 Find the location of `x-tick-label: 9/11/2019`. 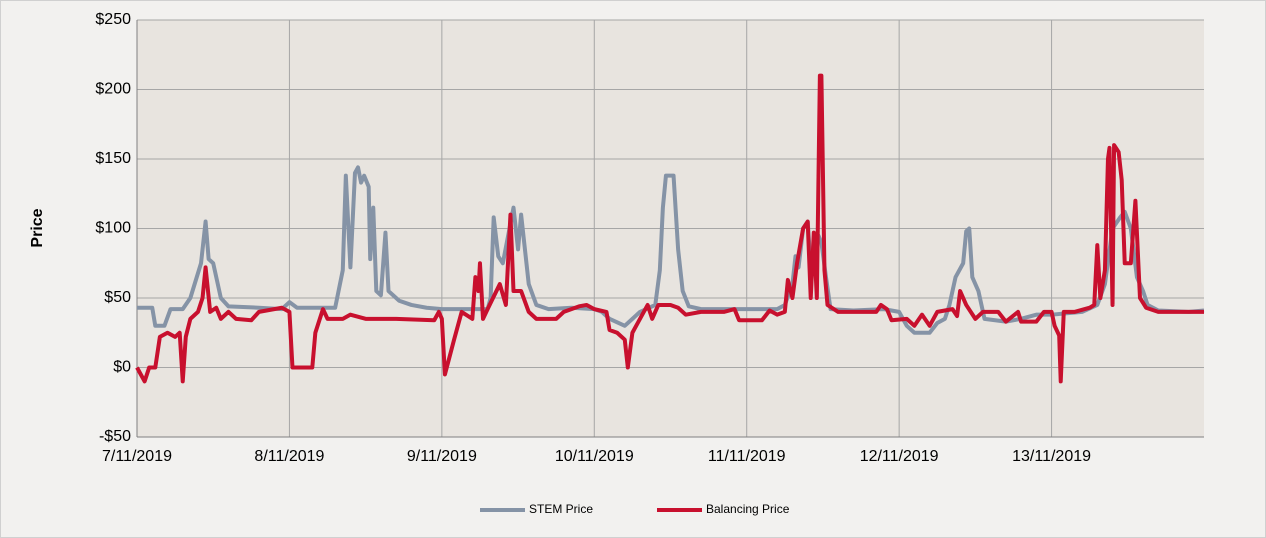

x-tick-label: 9/11/2019 is located at coordinates (442, 456).